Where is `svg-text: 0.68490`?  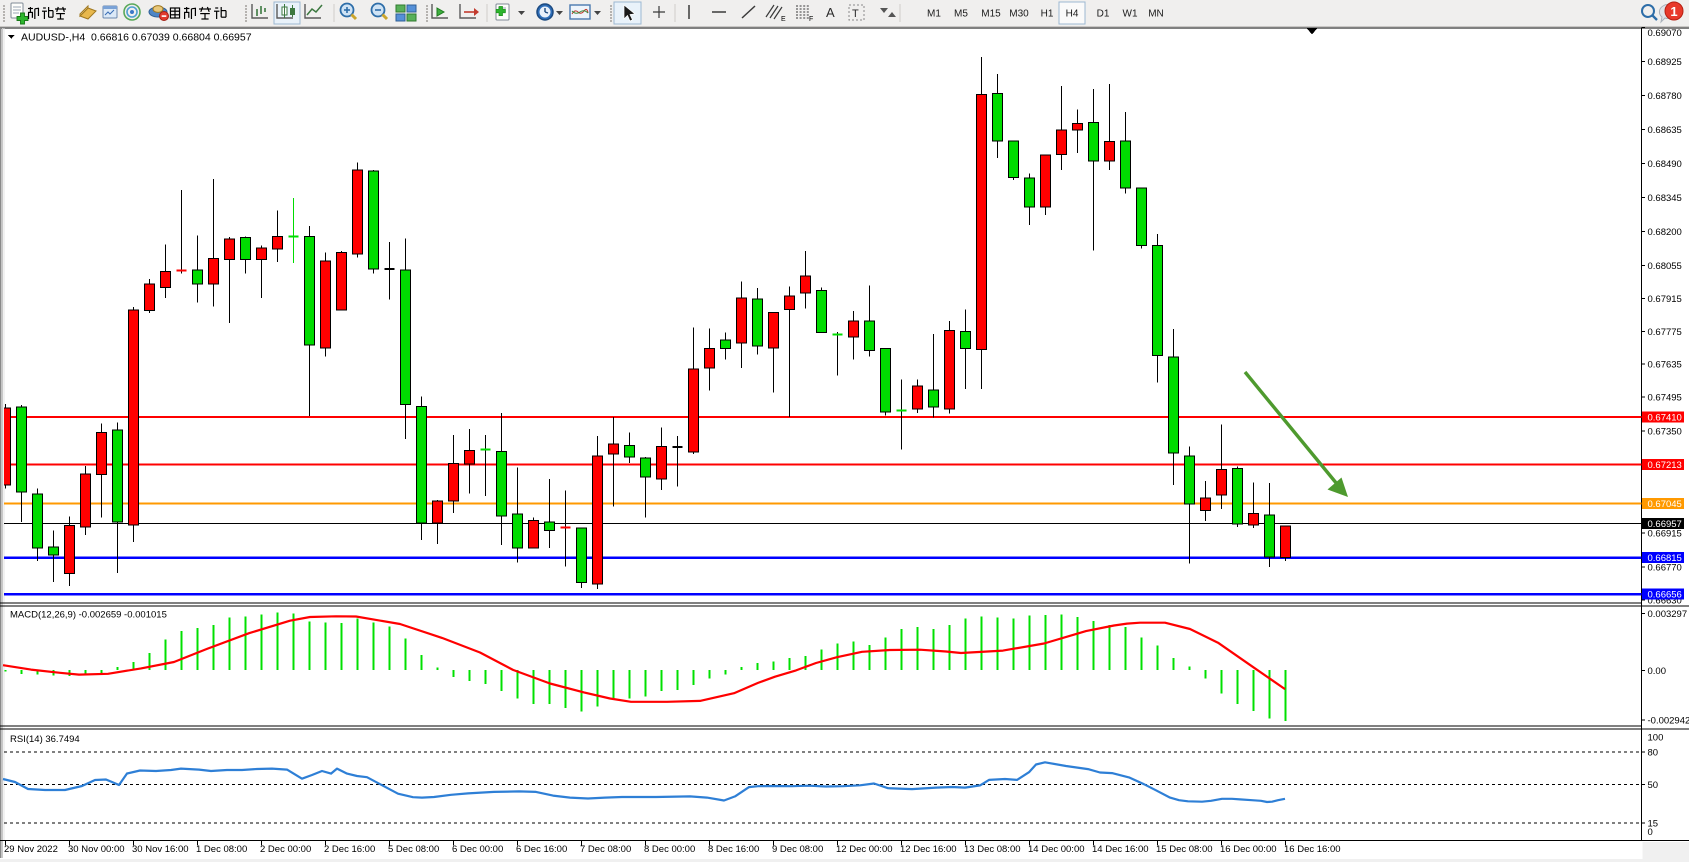 svg-text: 0.68490 is located at coordinates (1665, 164).